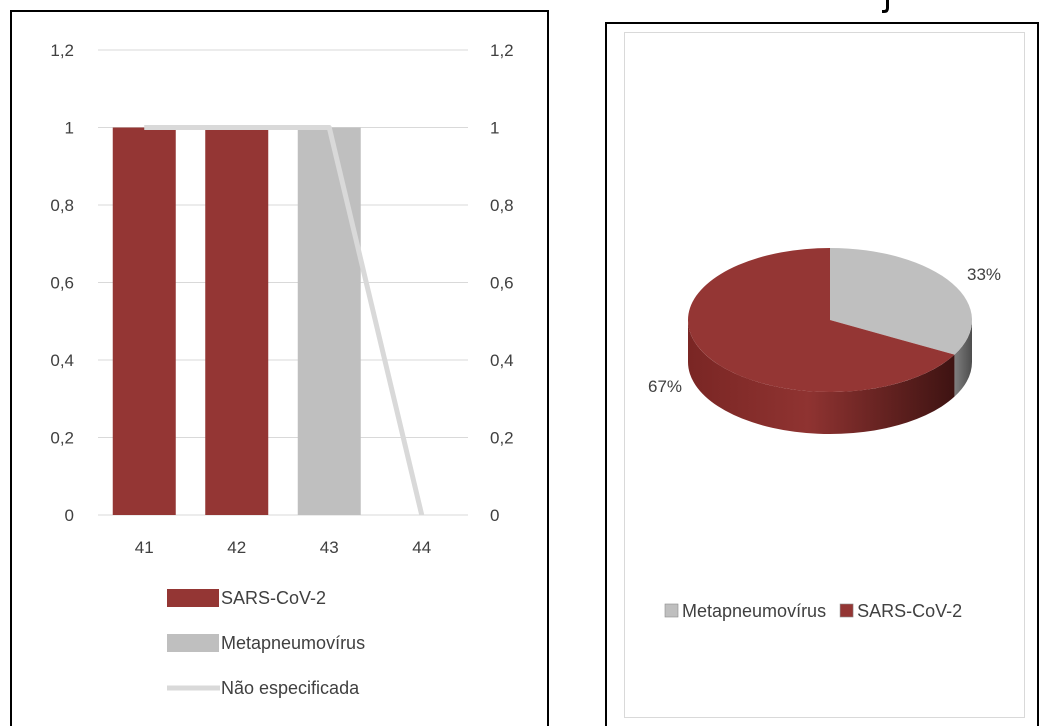 Image resolution: width=1044 pixels, height=726 pixels. Describe the element at coordinates (284, 320) in the screenshot. I see `line-series-nao-especificada` at that location.